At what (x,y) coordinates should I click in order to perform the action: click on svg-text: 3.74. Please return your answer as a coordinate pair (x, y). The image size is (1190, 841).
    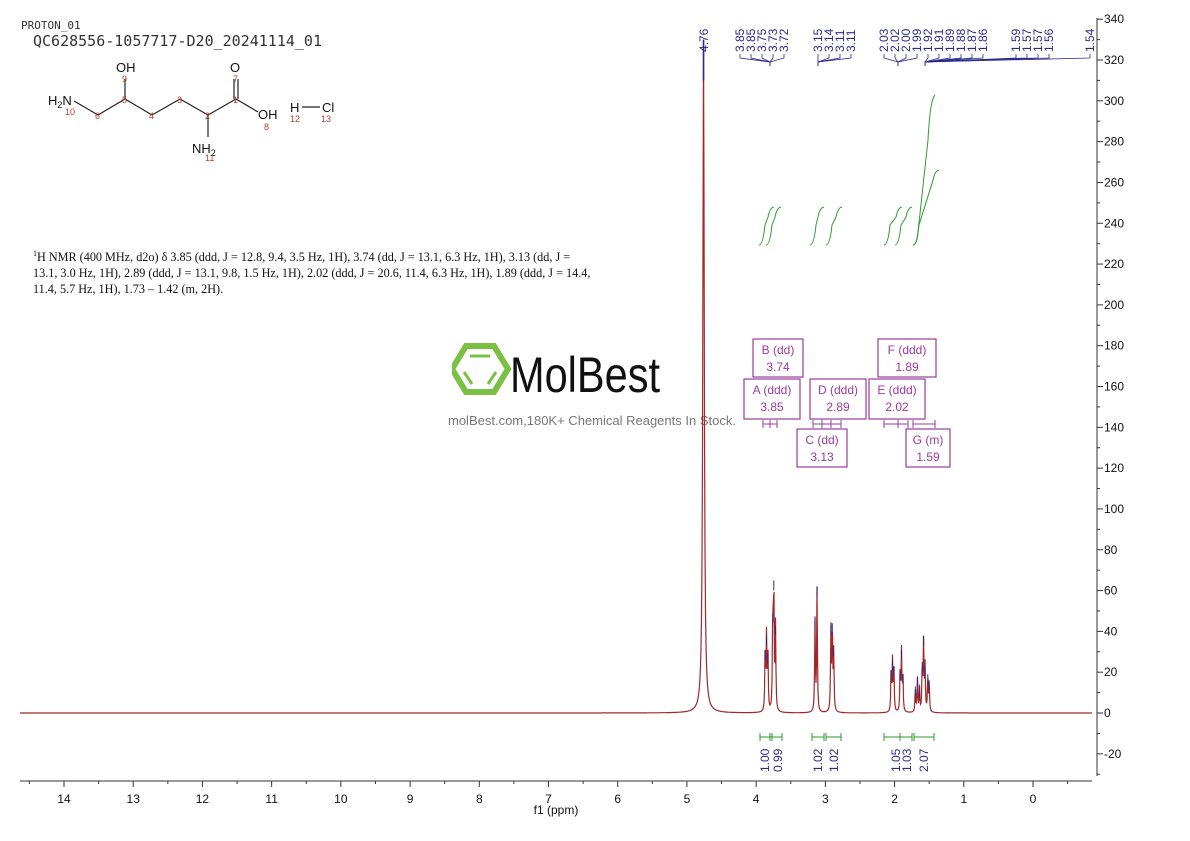
    Looking at the image, I should click on (778, 367).